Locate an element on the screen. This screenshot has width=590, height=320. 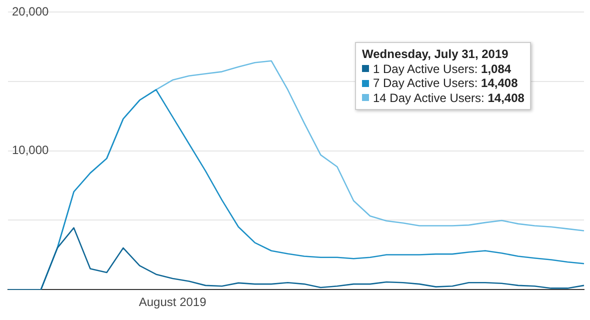
annotation: 1 Day Active Users: 1,084 is located at coordinates (442, 69).